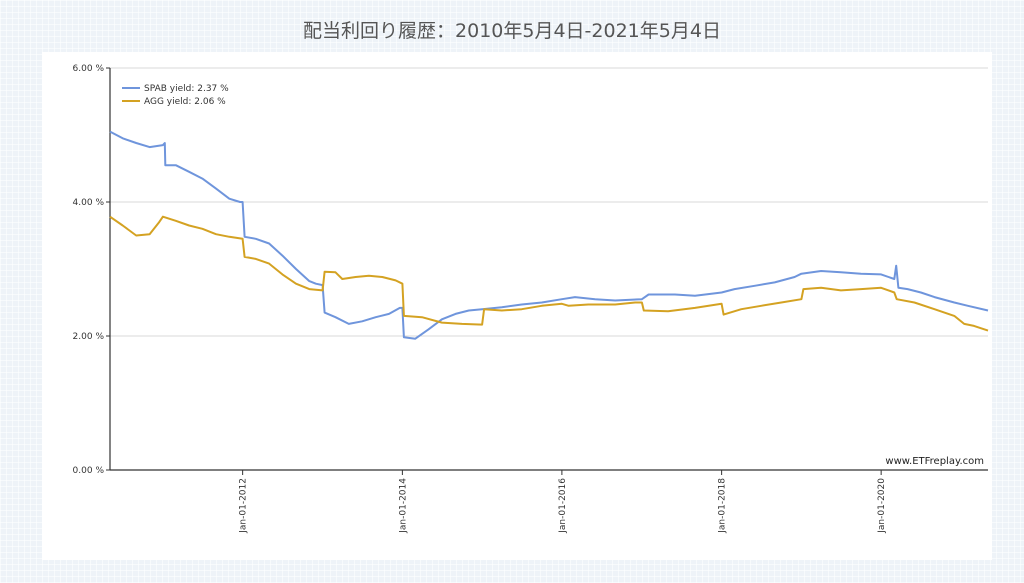 This screenshot has height=583, width=1024. I want to click on x-tick-label: Jan-01-2014, so click(403, 506).